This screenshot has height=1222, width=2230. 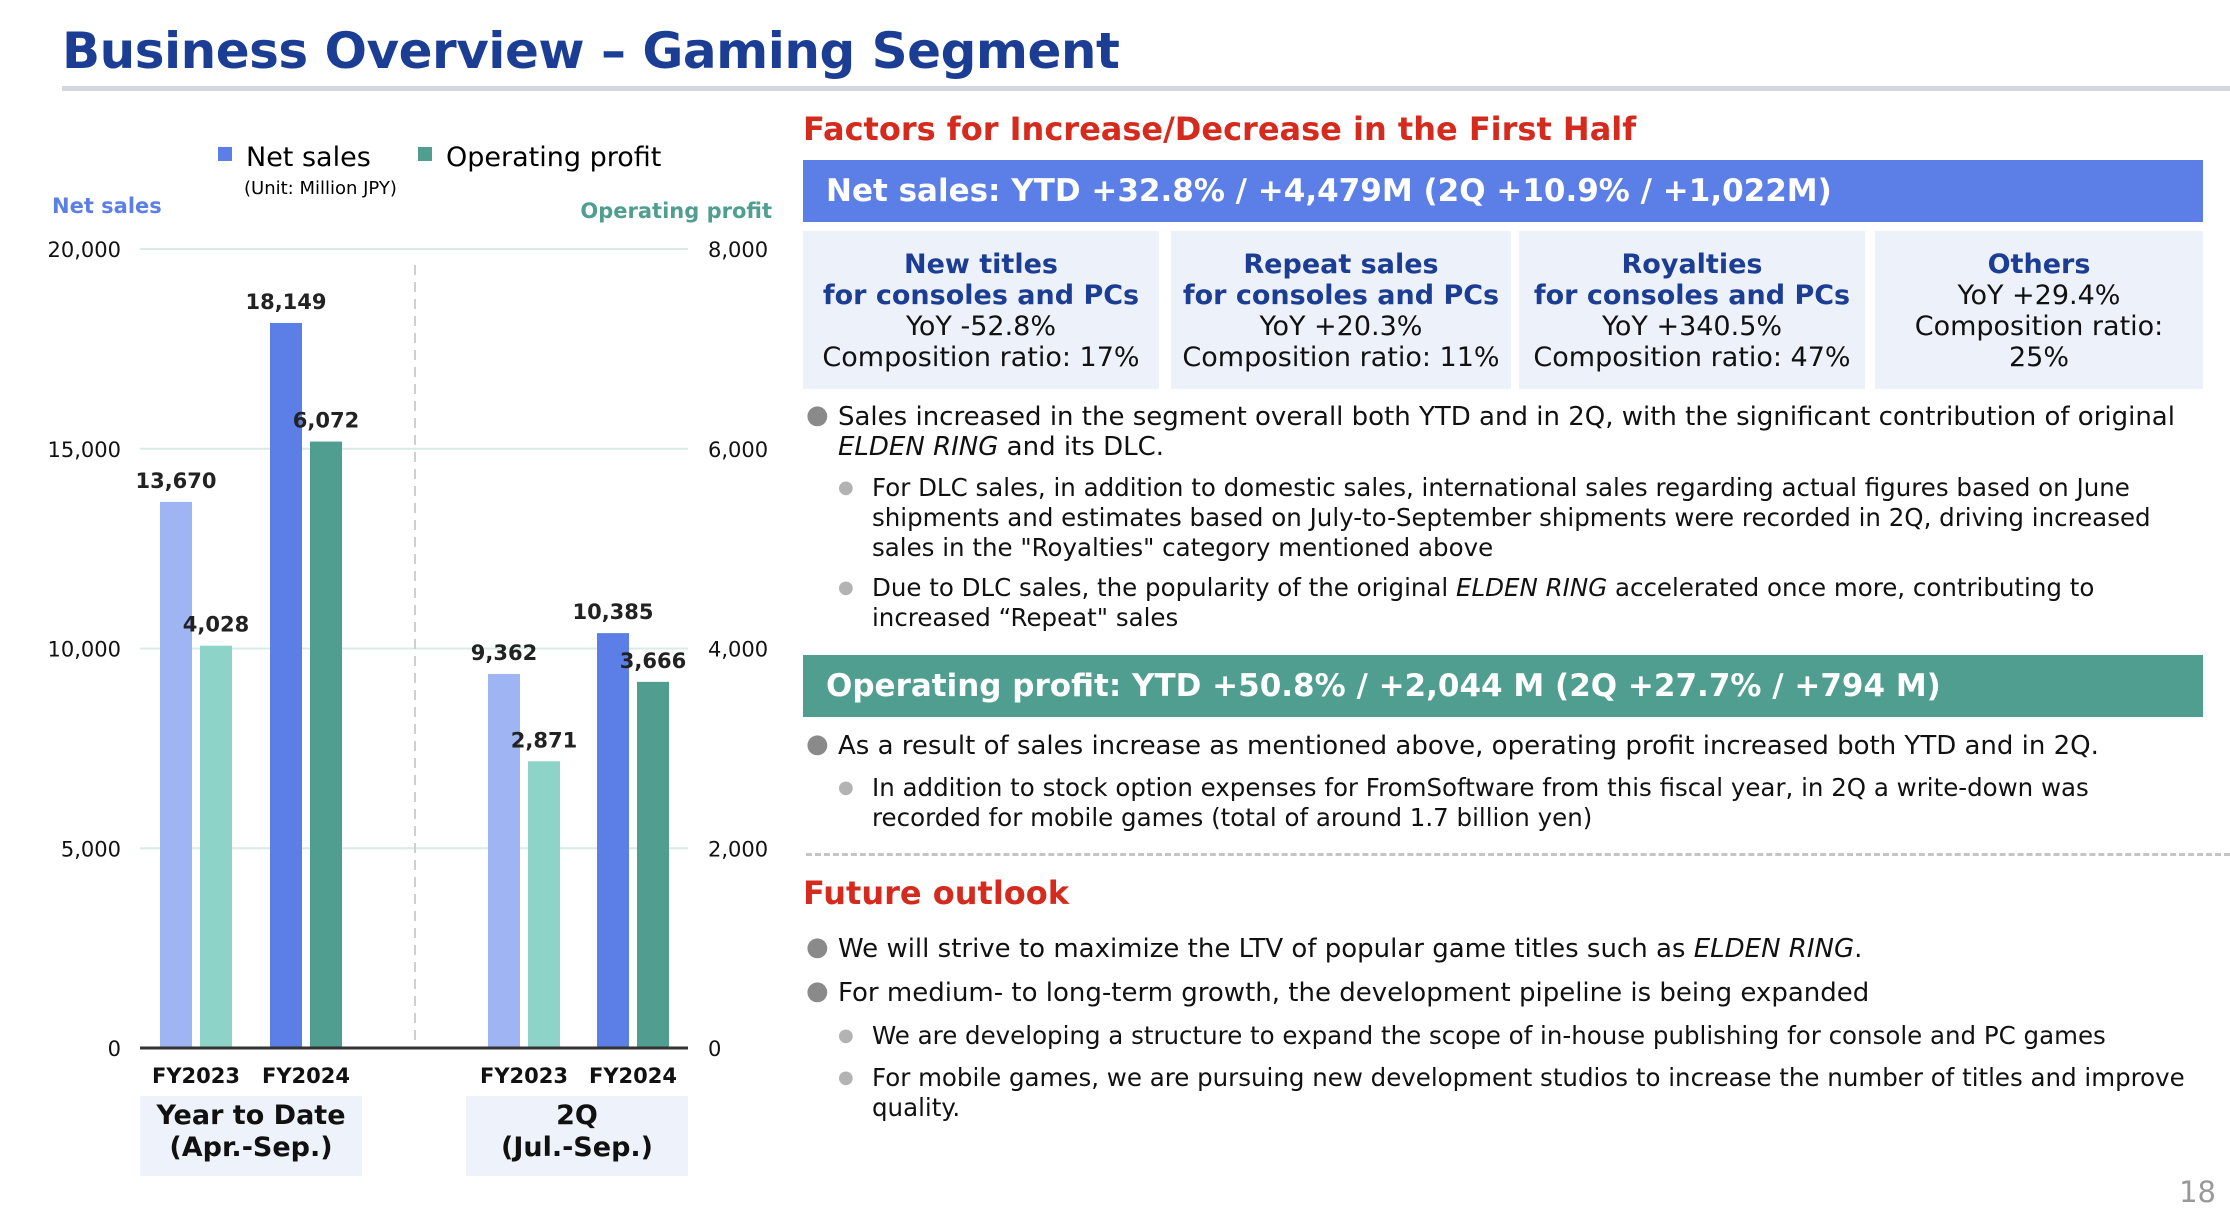 I want to click on factor-composition: Composition ratio: 17%, so click(x=981, y=357).